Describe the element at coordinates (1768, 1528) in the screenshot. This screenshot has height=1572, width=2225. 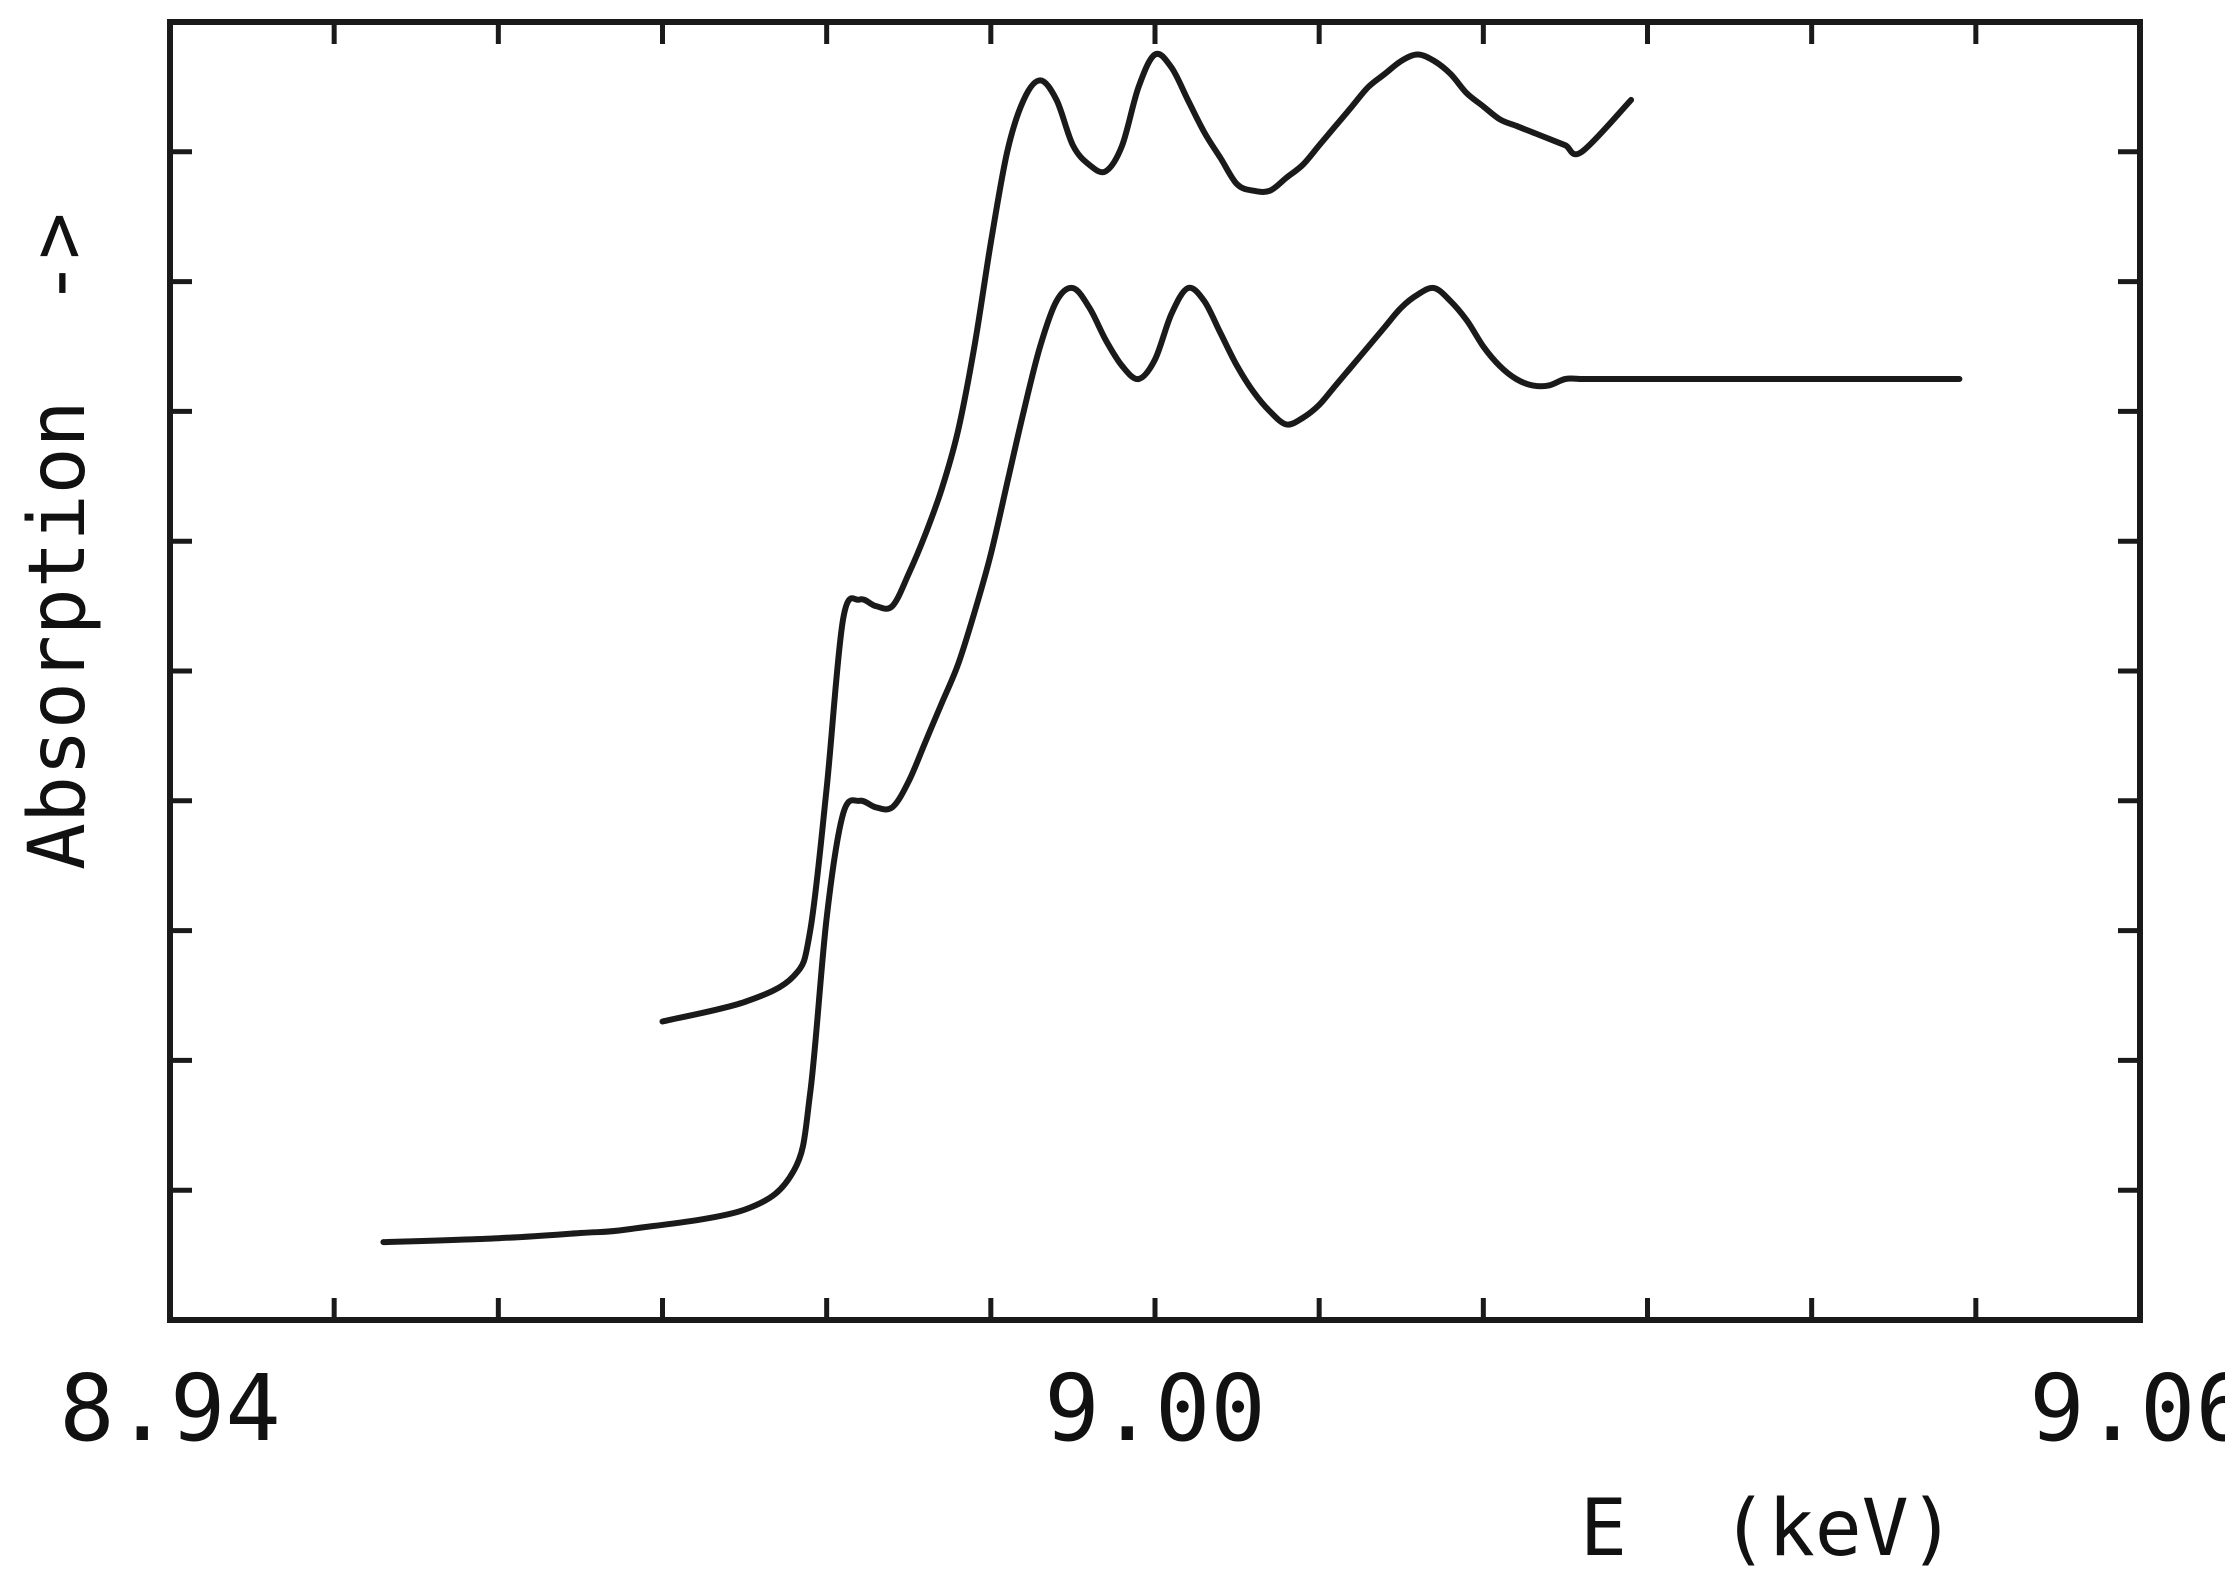
I see `x-axis-label: E (keV)` at that location.